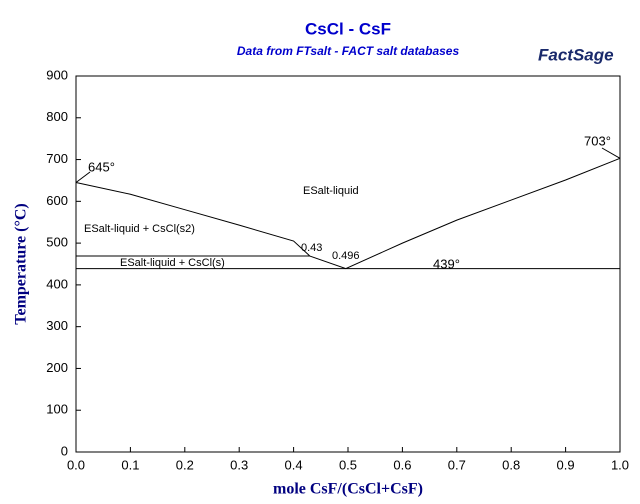  What do you see at coordinates (57, 74) in the screenshot?
I see `y-tick-label: 900` at bounding box center [57, 74].